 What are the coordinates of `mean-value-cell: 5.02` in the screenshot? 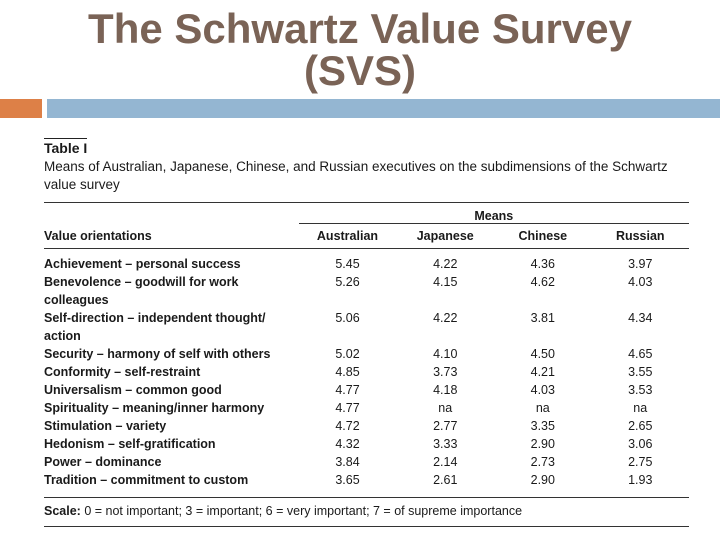 It's located at (347, 354).